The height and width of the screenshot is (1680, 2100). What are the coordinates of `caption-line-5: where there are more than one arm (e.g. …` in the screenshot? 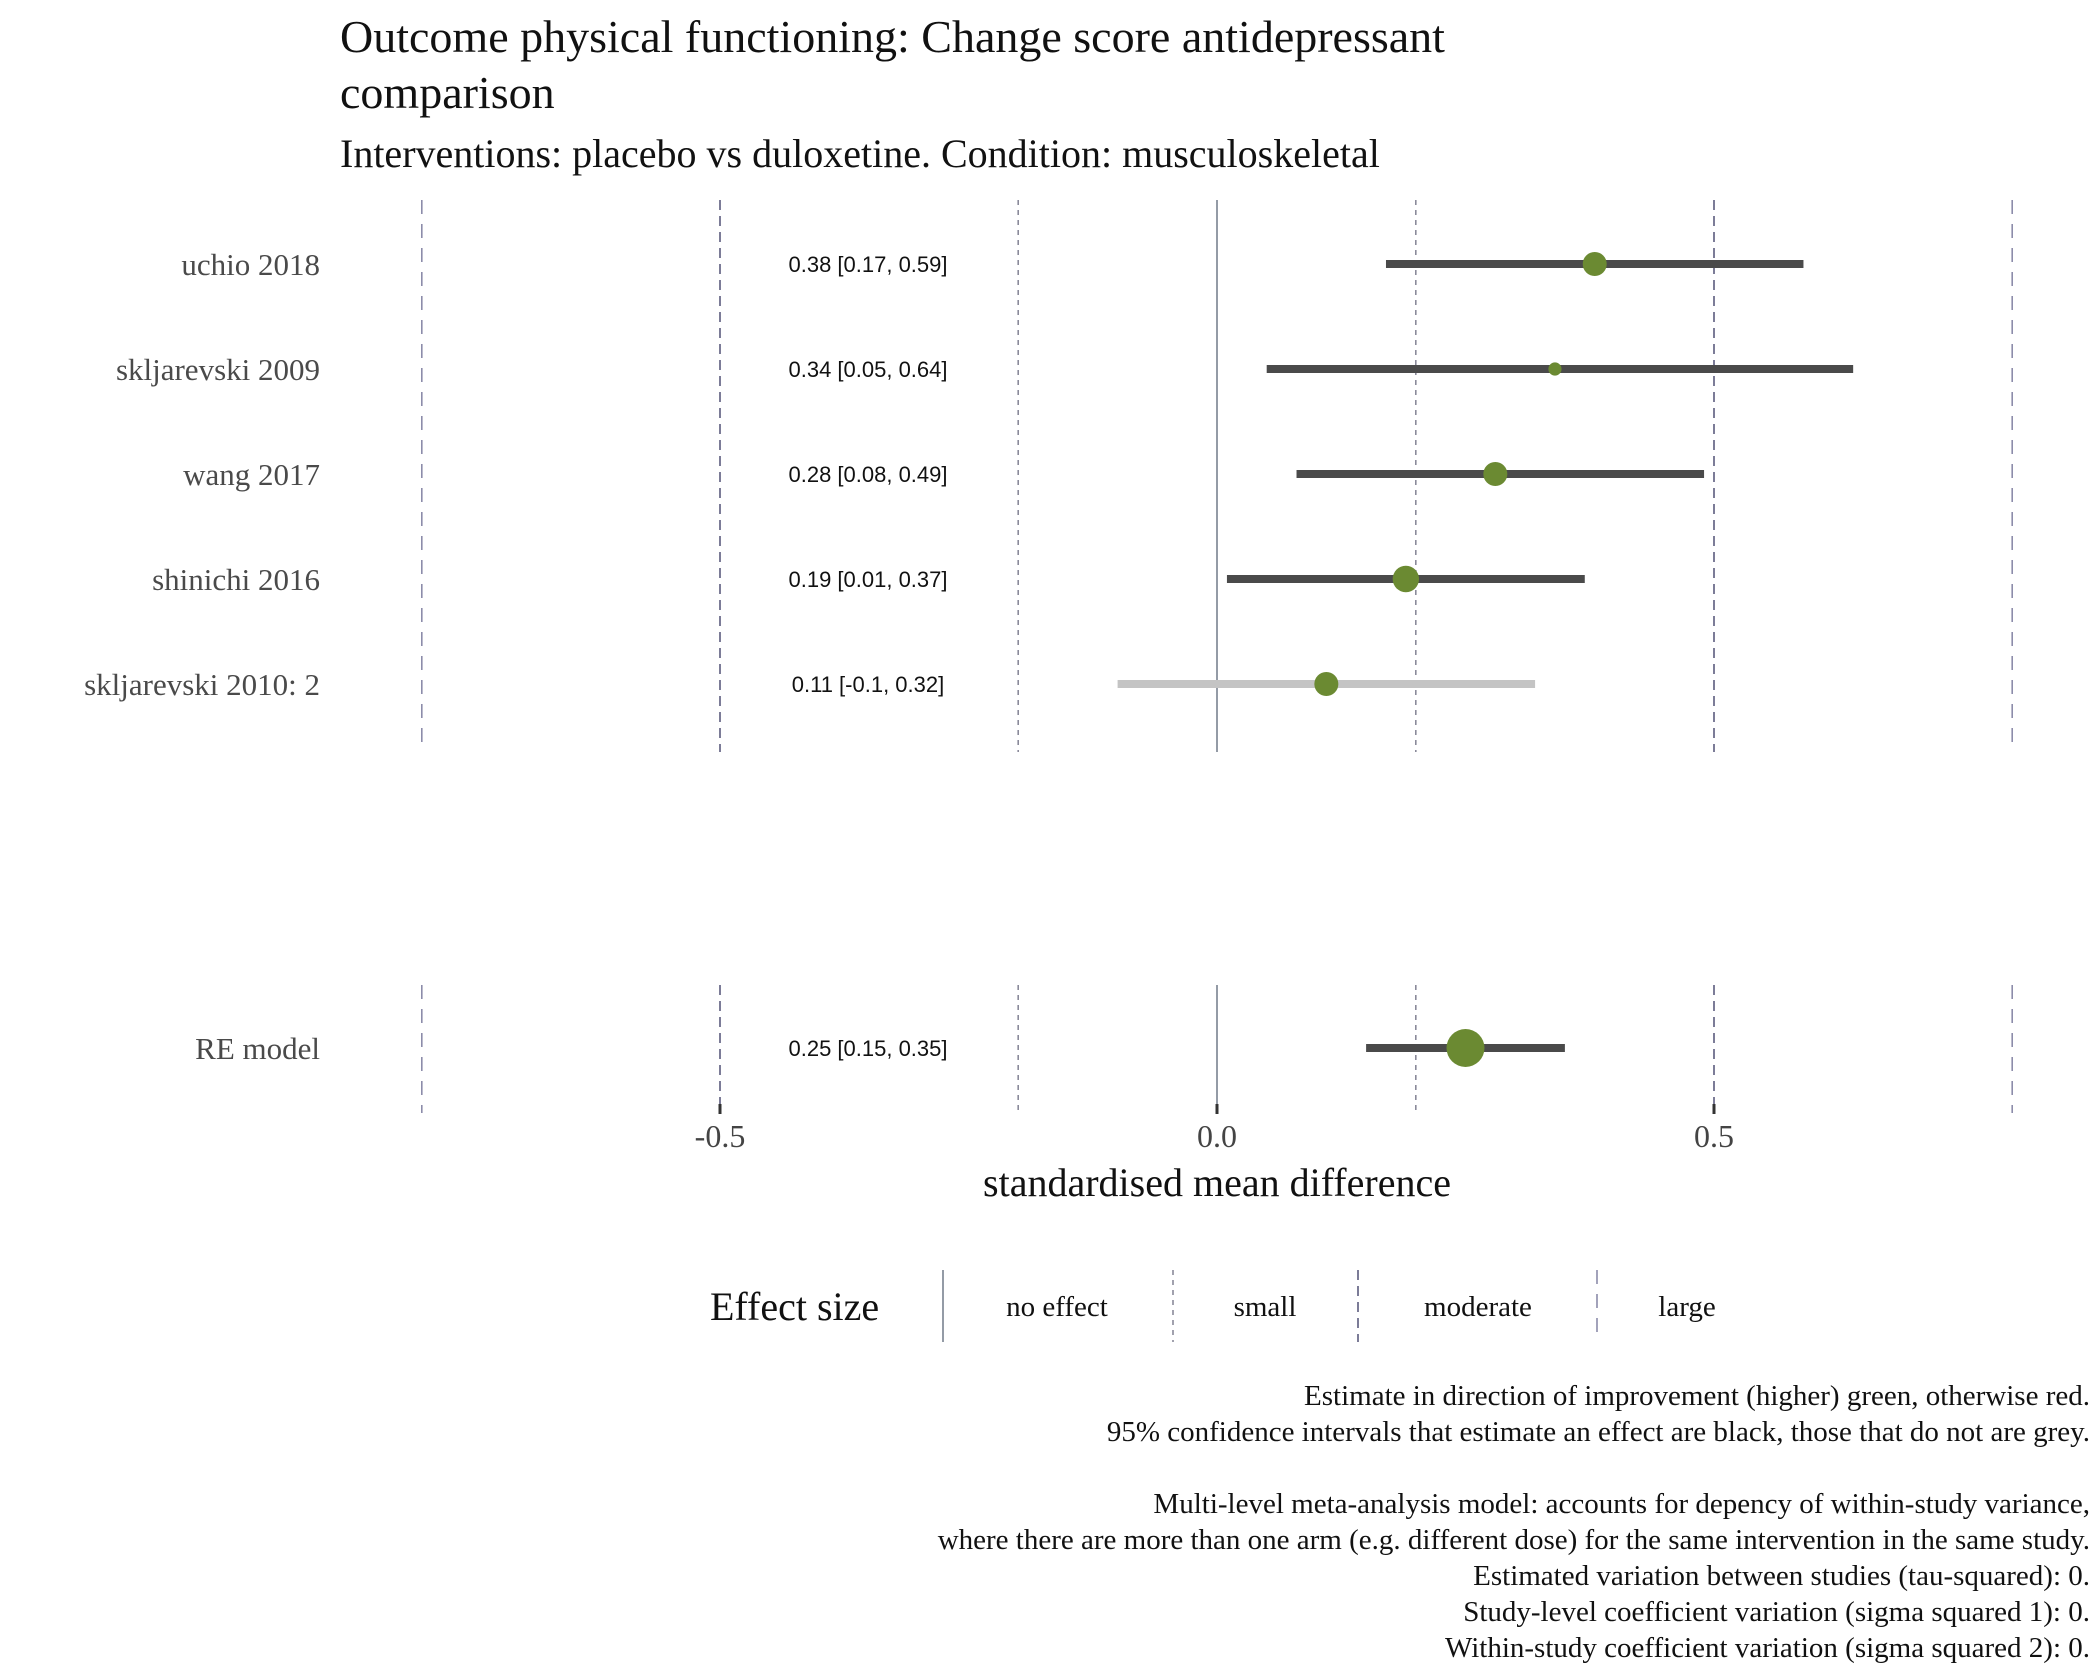 It's located at (1513, 1540).